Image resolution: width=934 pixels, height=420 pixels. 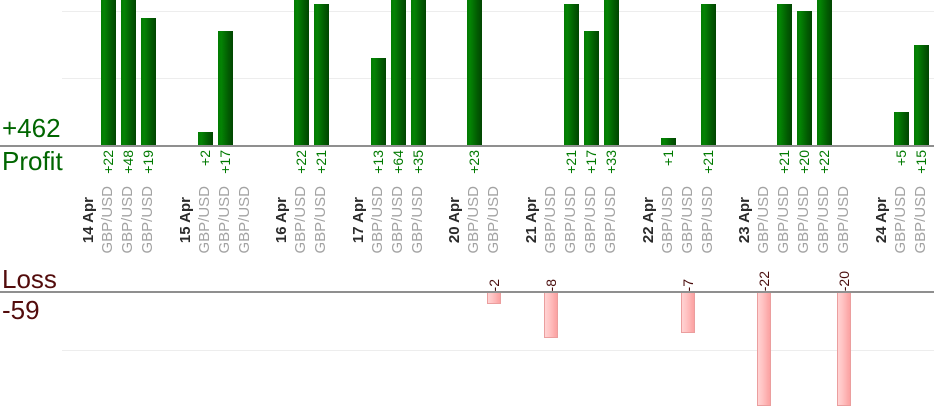 I want to click on loss-value-label: -7, so click(x=688, y=285).